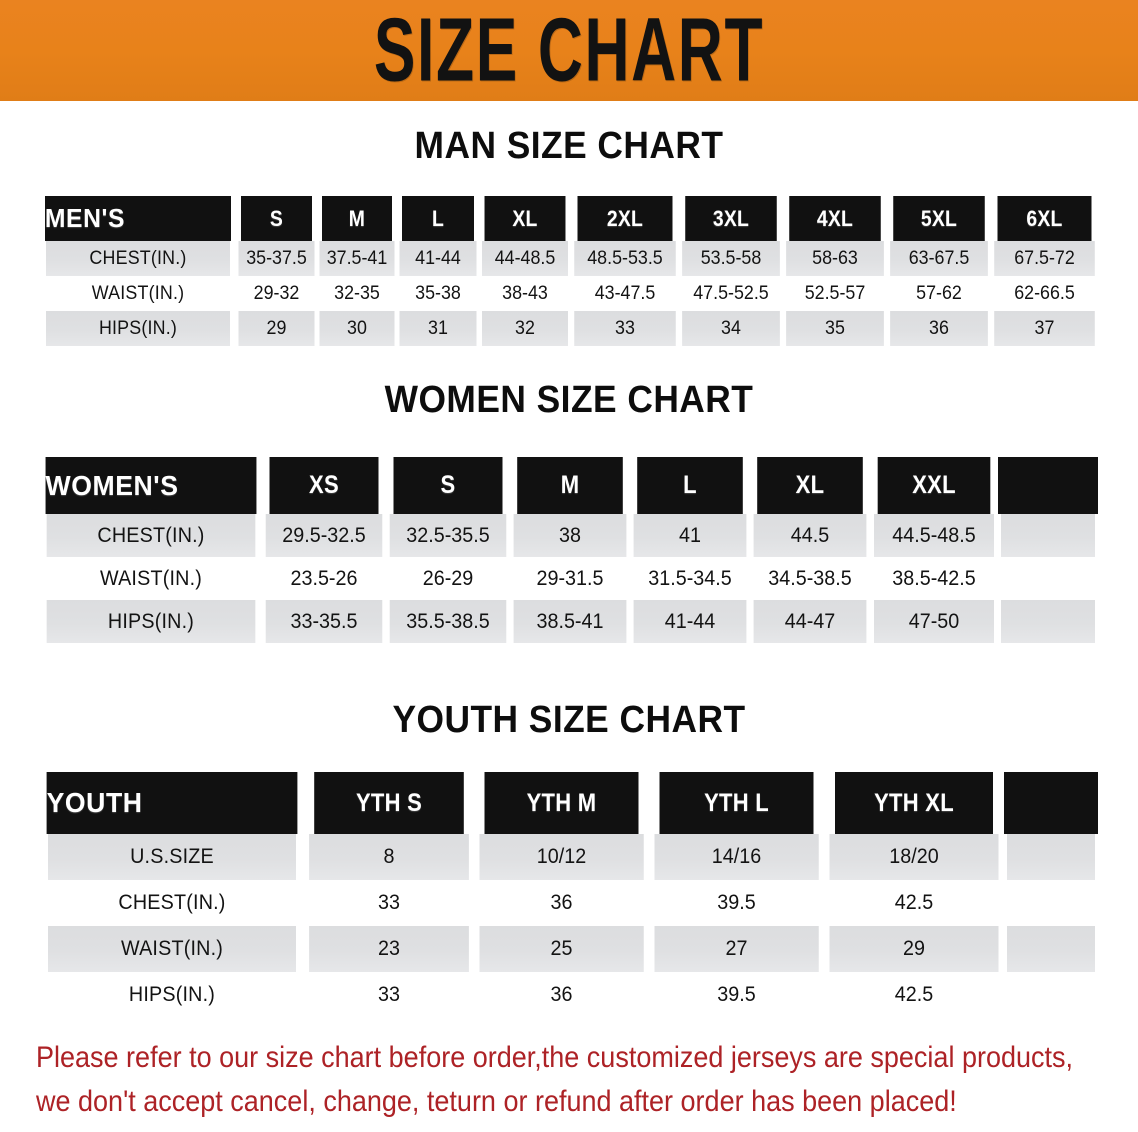  Describe the element at coordinates (569, 146) in the screenshot. I see `man-section-title: MAN SIZE CHART` at that location.